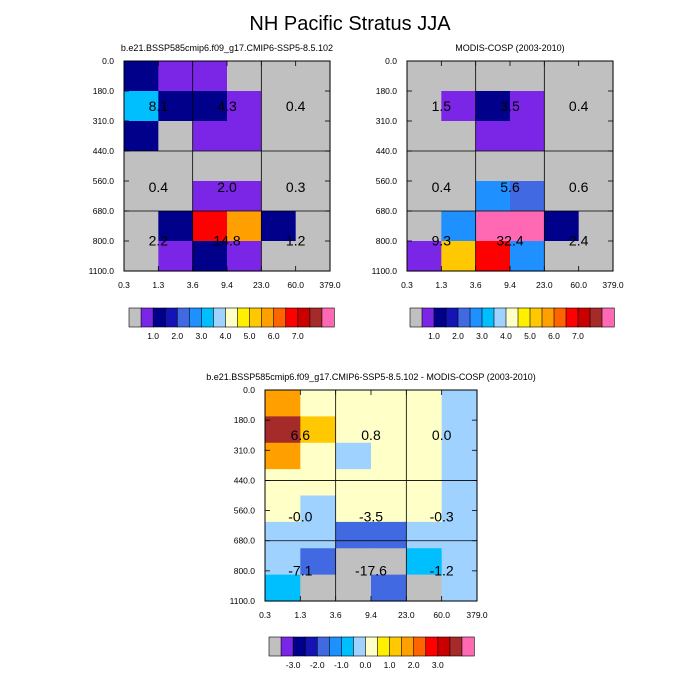 This screenshot has height=700, width=700. Describe the element at coordinates (261, 285) in the screenshot. I see `x-tick-label: 23.0` at that location.